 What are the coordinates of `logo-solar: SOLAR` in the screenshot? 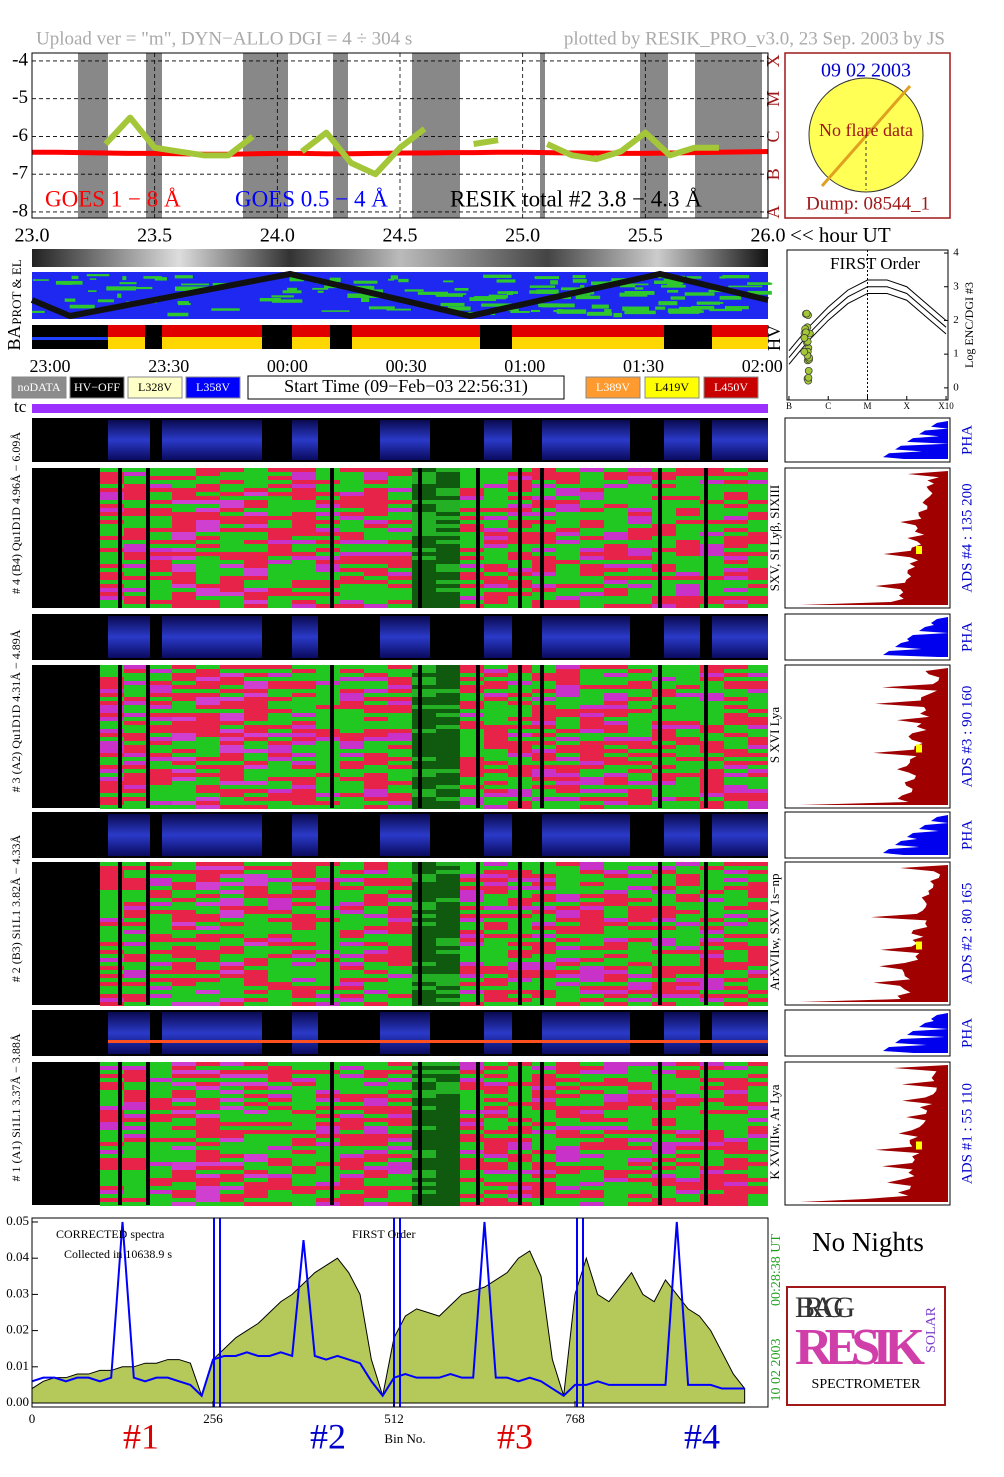 It's located at (931, 1329).